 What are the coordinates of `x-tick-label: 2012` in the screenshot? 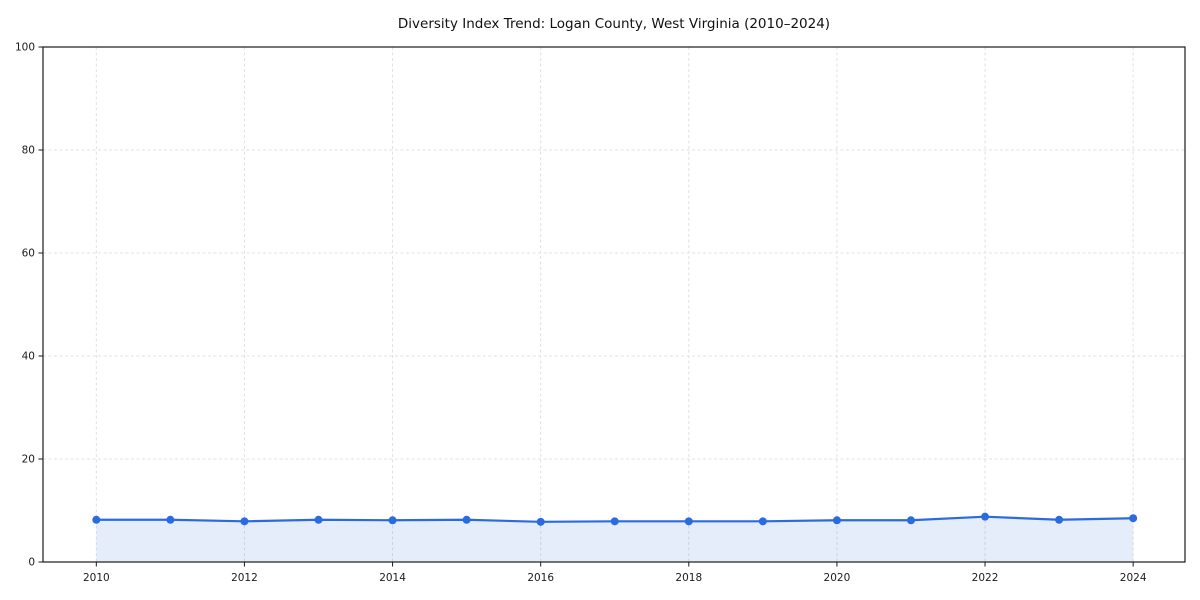 It's located at (244, 578).